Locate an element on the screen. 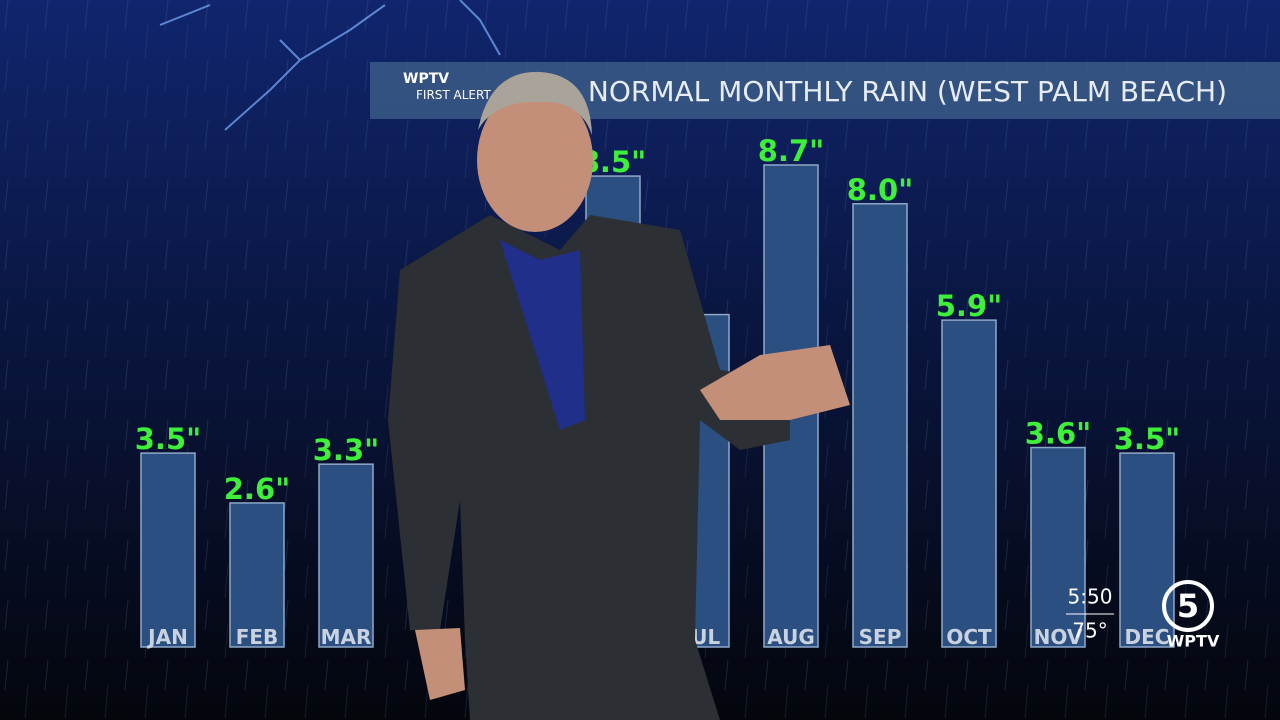 The height and width of the screenshot is (720, 1280). bar-value-label: 8.0" is located at coordinates (880, 190).